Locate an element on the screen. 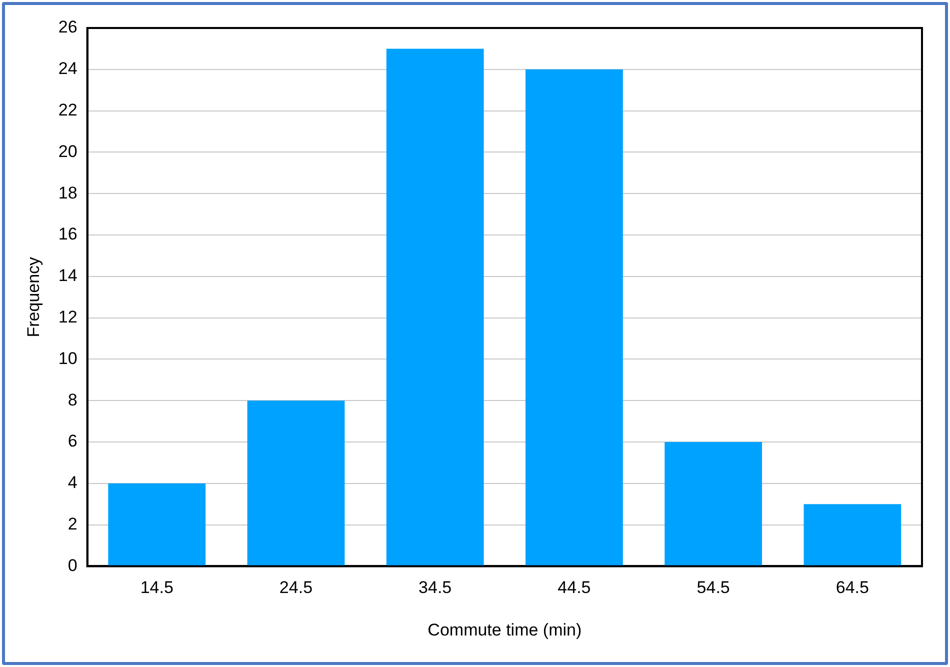  y-tick-label: 10 is located at coordinates (68, 358).